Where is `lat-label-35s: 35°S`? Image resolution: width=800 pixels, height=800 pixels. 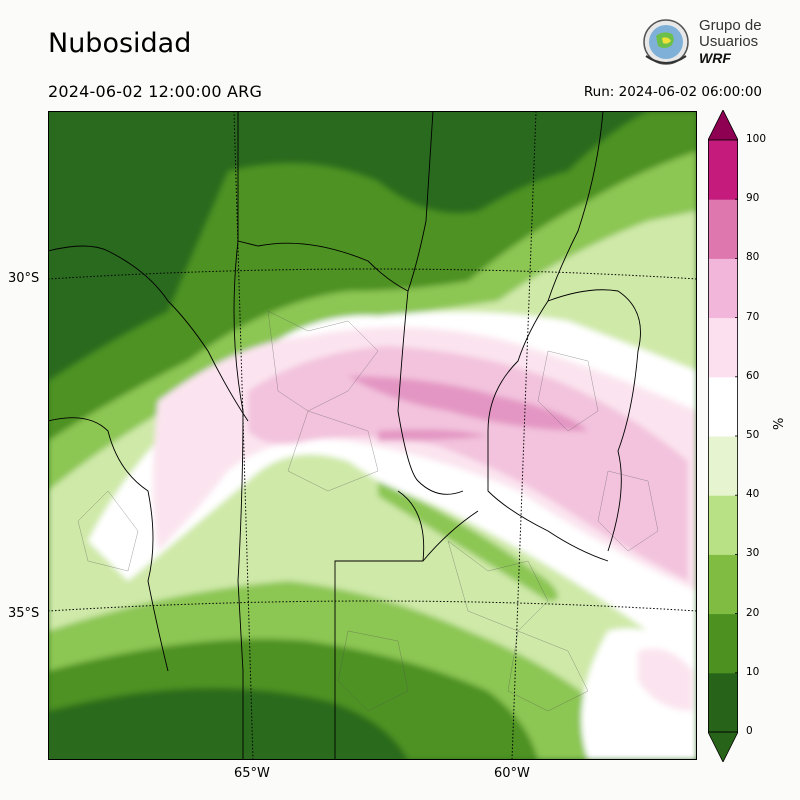 lat-label-35s: 35°S is located at coordinates (24, 613).